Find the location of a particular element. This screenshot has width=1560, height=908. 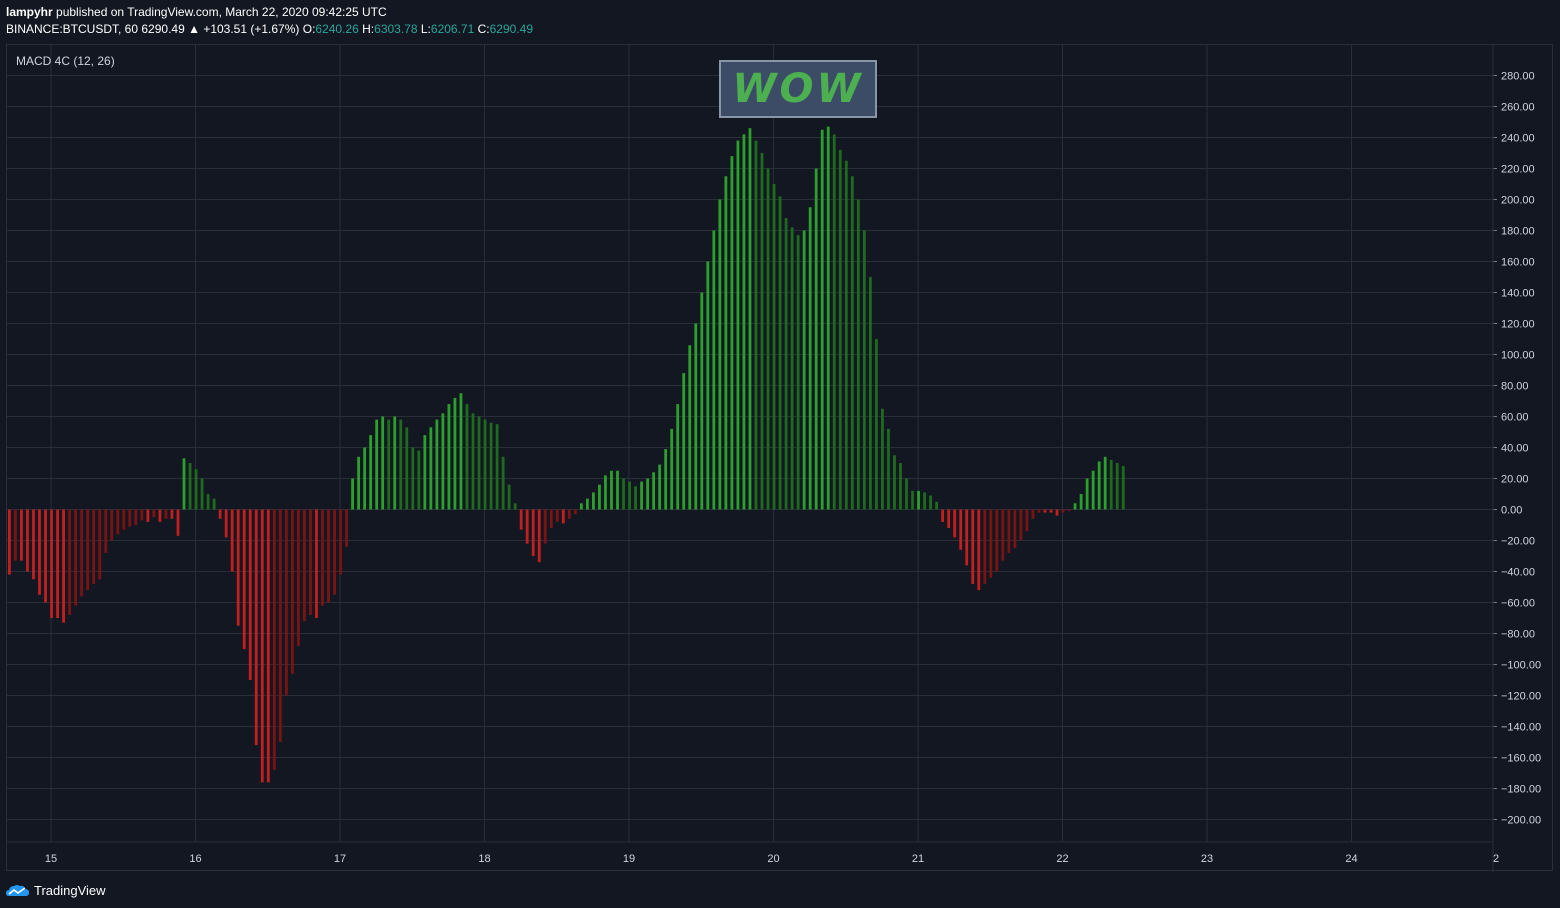

y-tick-label: −40.00 is located at coordinates (1518, 573).